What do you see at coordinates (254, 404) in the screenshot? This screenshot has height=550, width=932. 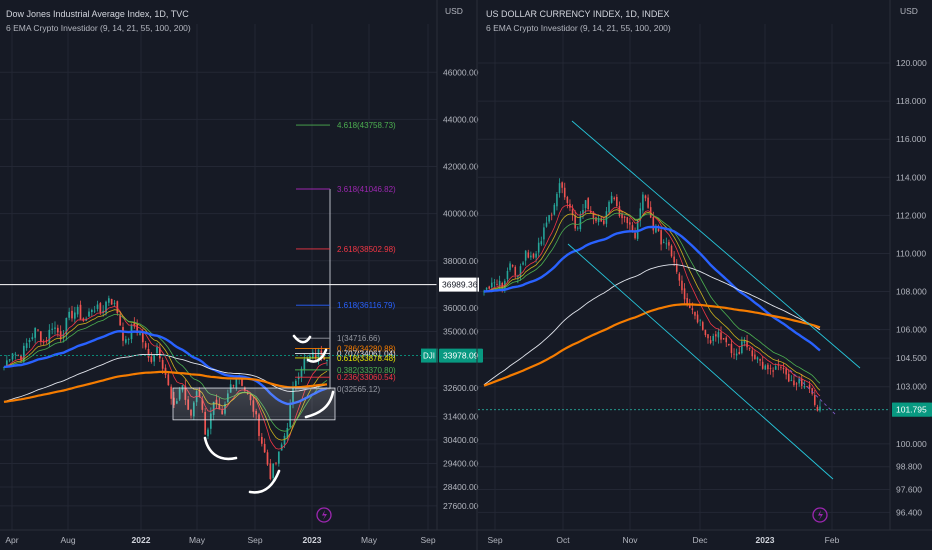 I see `range-box` at bounding box center [254, 404].